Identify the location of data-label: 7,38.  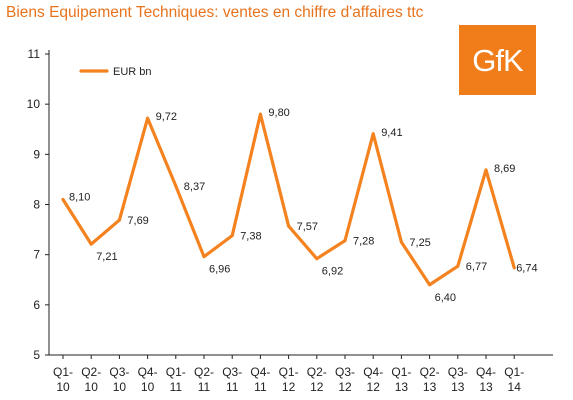
(250, 237).